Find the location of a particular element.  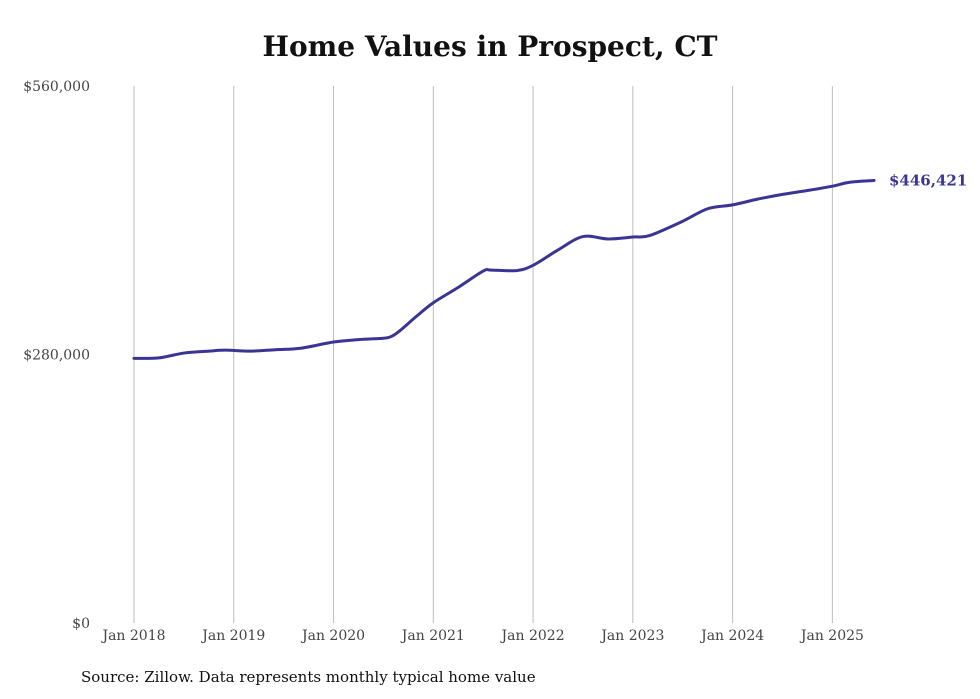

x-tick-label: Jan 2019 is located at coordinates (232, 636).